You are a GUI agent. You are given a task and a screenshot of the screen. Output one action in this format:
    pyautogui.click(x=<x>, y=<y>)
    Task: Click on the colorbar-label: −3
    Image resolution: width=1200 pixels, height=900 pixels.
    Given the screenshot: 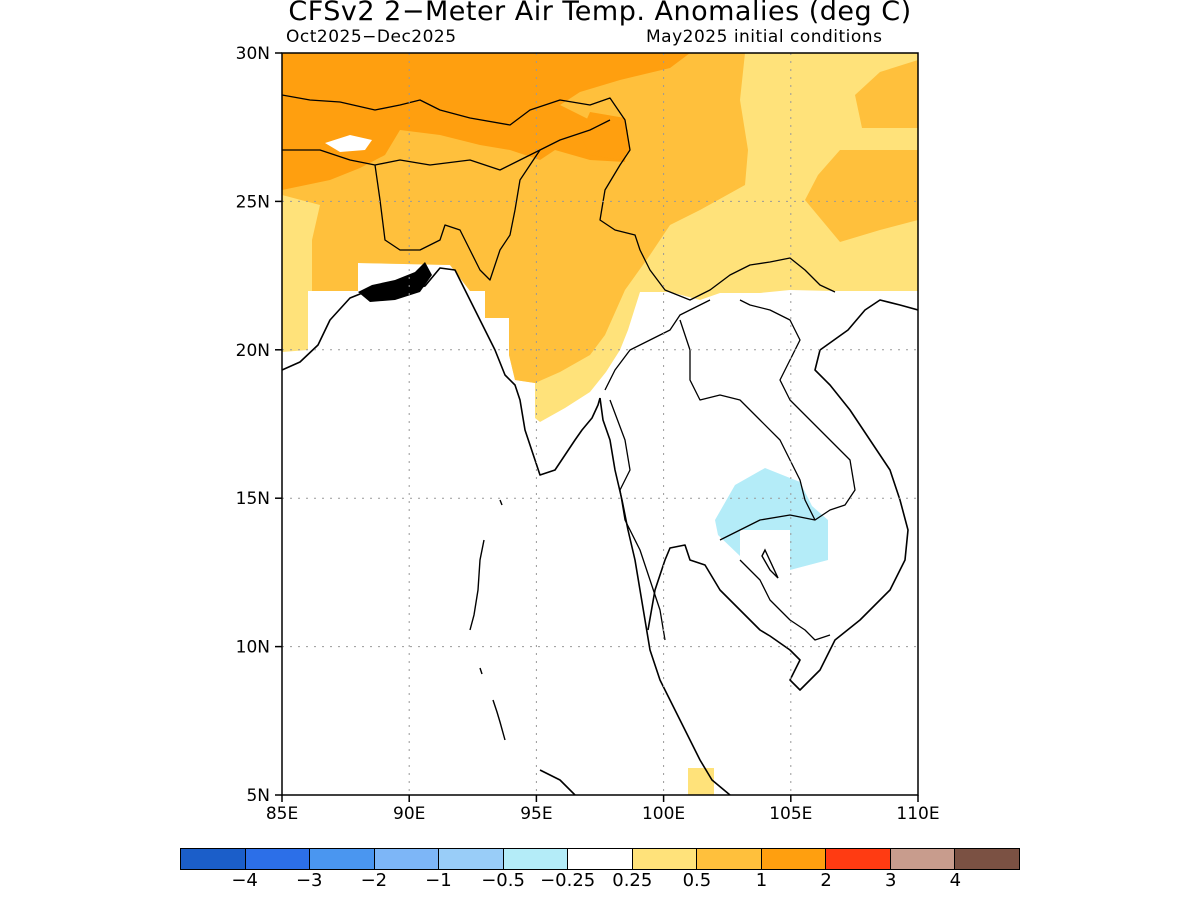 What is the action you would take?
    pyautogui.click(x=309, y=880)
    